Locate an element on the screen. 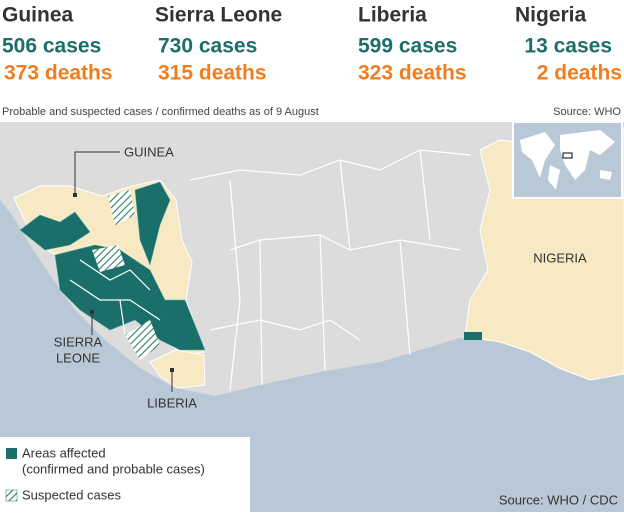  country-name: Guinea is located at coordinates (38, 15).